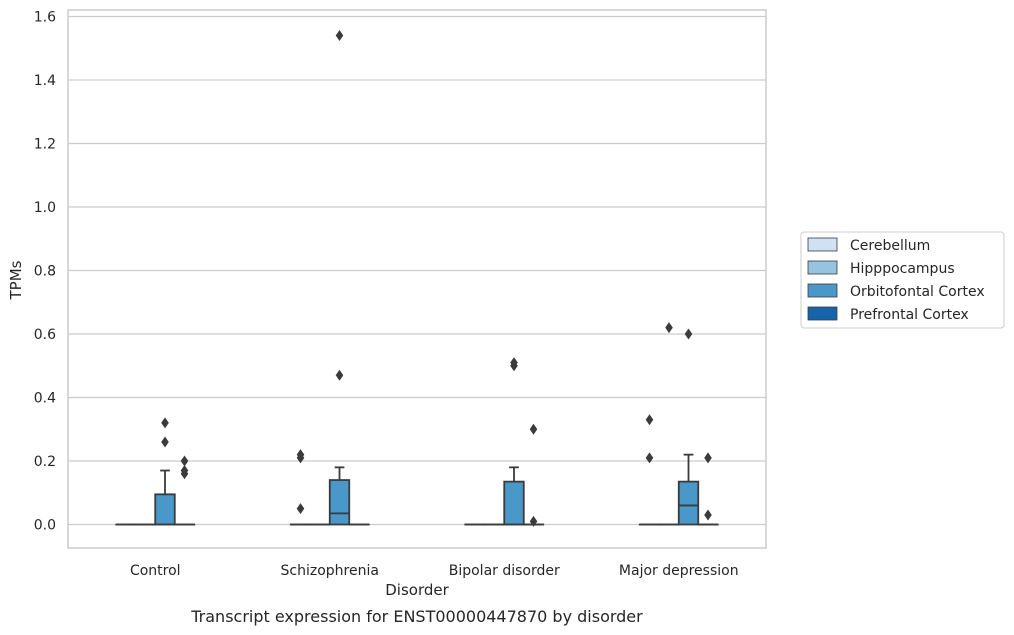  I want to click on x-tick-label: Control, so click(155, 571).